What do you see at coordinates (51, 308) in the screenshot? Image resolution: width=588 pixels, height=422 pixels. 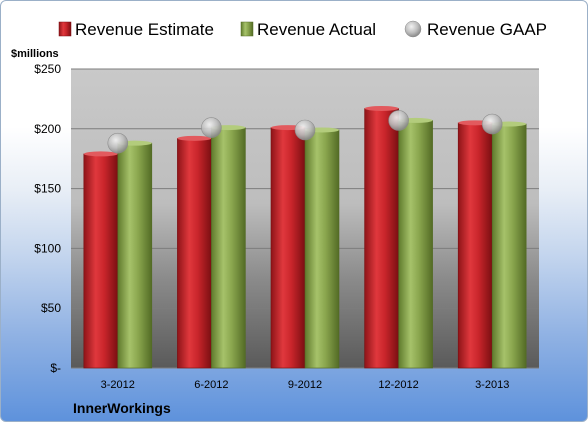 I see `y-tick-label: $50` at bounding box center [51, 308].